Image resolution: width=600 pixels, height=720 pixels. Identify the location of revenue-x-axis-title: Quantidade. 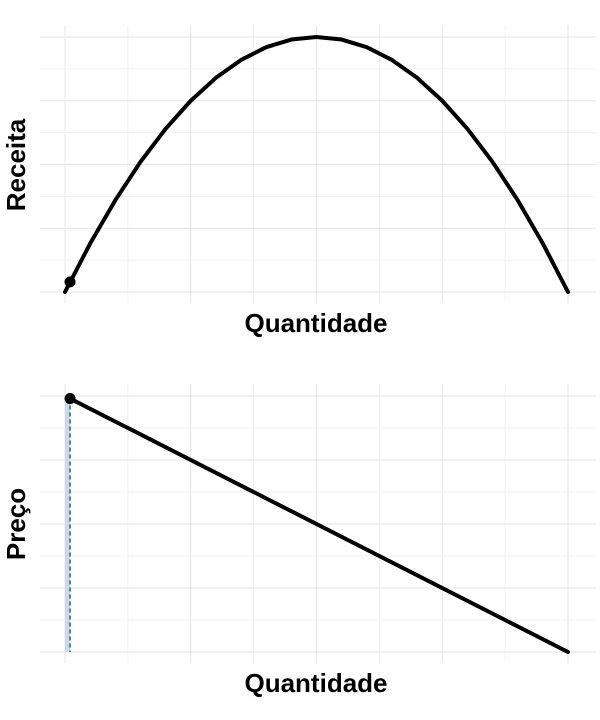
(315, 323).